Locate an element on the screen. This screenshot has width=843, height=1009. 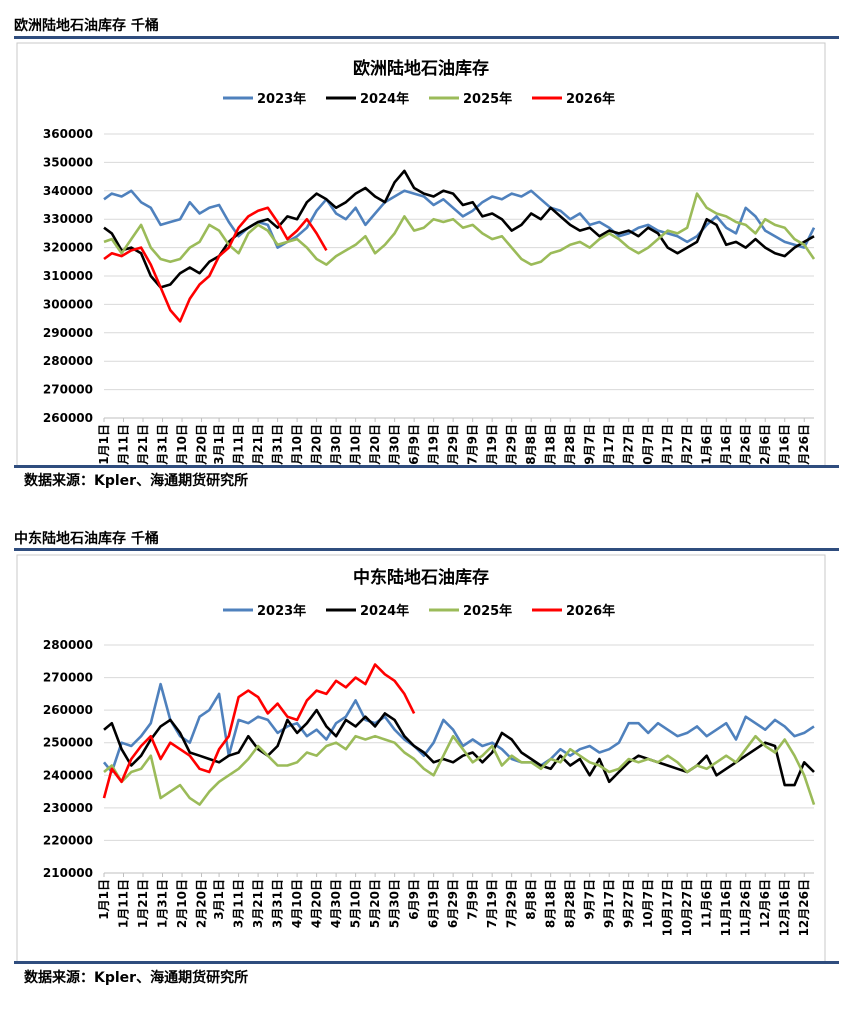
x-tick-label: 4月20日 is located at coordinates (317, 445).